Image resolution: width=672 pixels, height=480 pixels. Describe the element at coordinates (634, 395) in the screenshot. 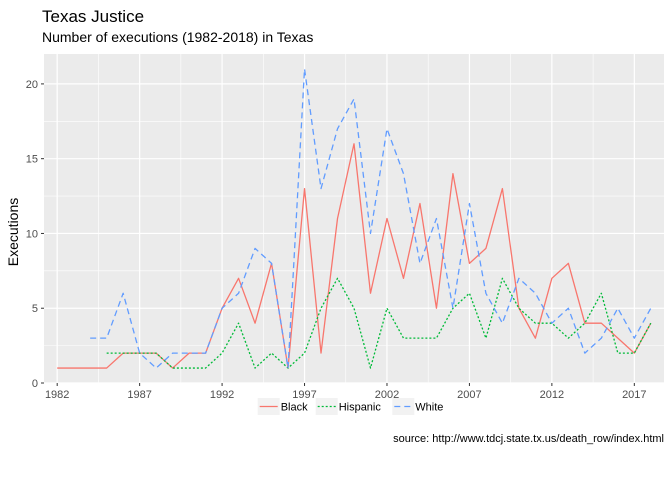

I see `x-tick-label: 2017` at that location.